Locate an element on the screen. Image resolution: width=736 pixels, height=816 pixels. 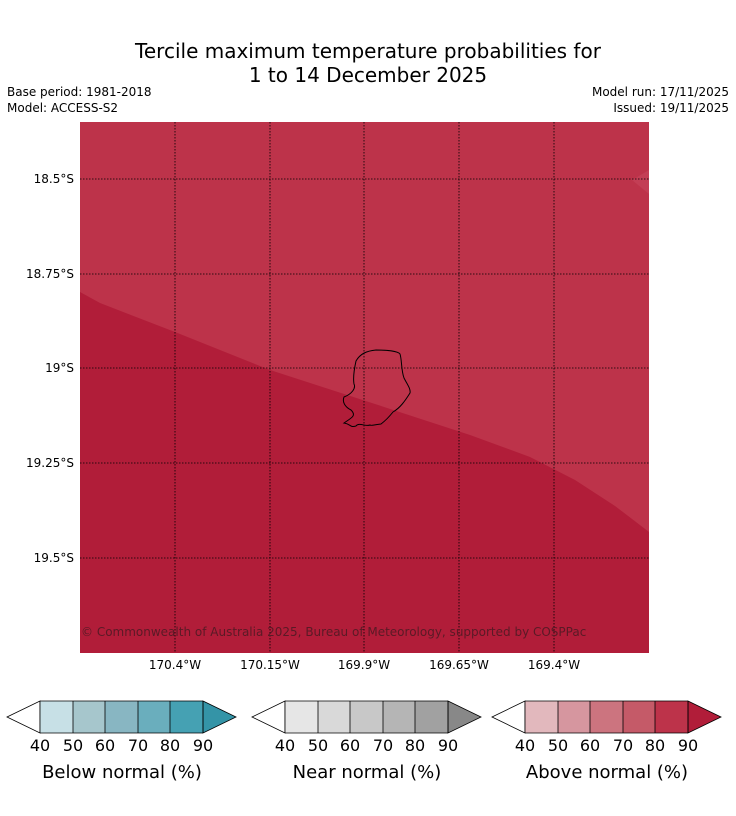
lat-label-18-75: 18.75°S is located at coordinates (50, 274).